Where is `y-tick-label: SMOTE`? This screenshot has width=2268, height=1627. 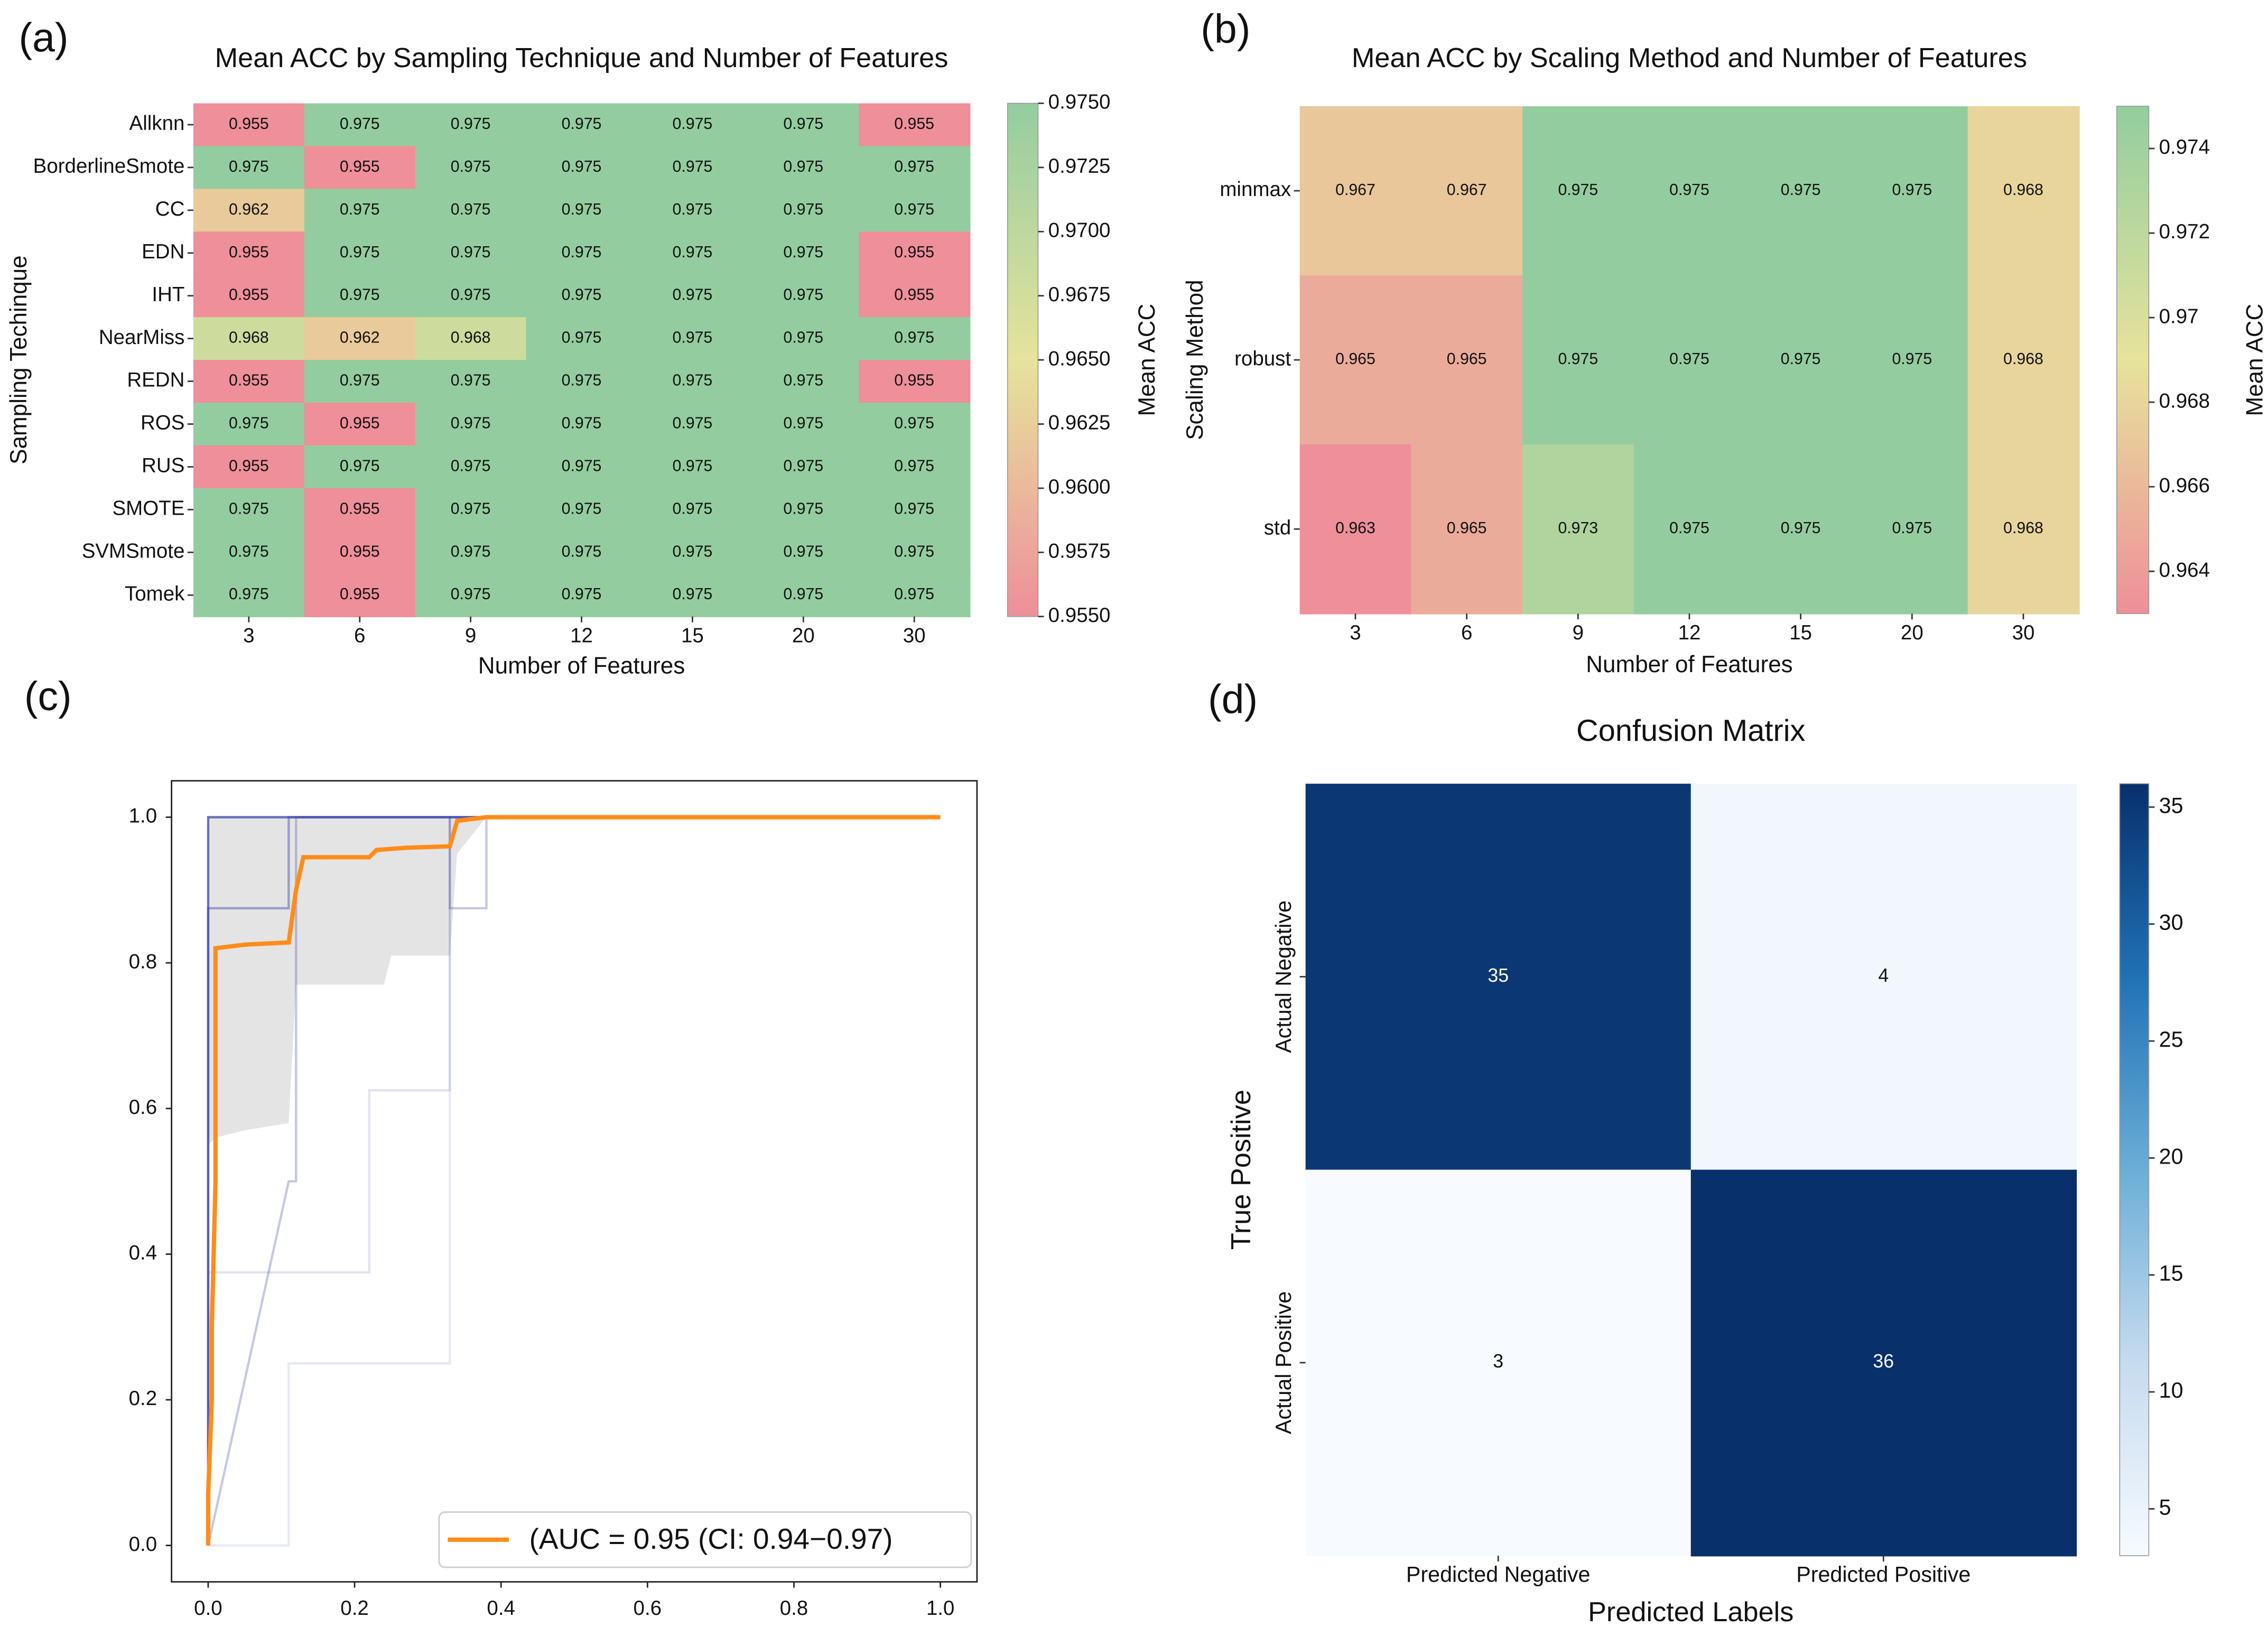 y-tick-label: SMOTE is located at coordinates (149, 508).